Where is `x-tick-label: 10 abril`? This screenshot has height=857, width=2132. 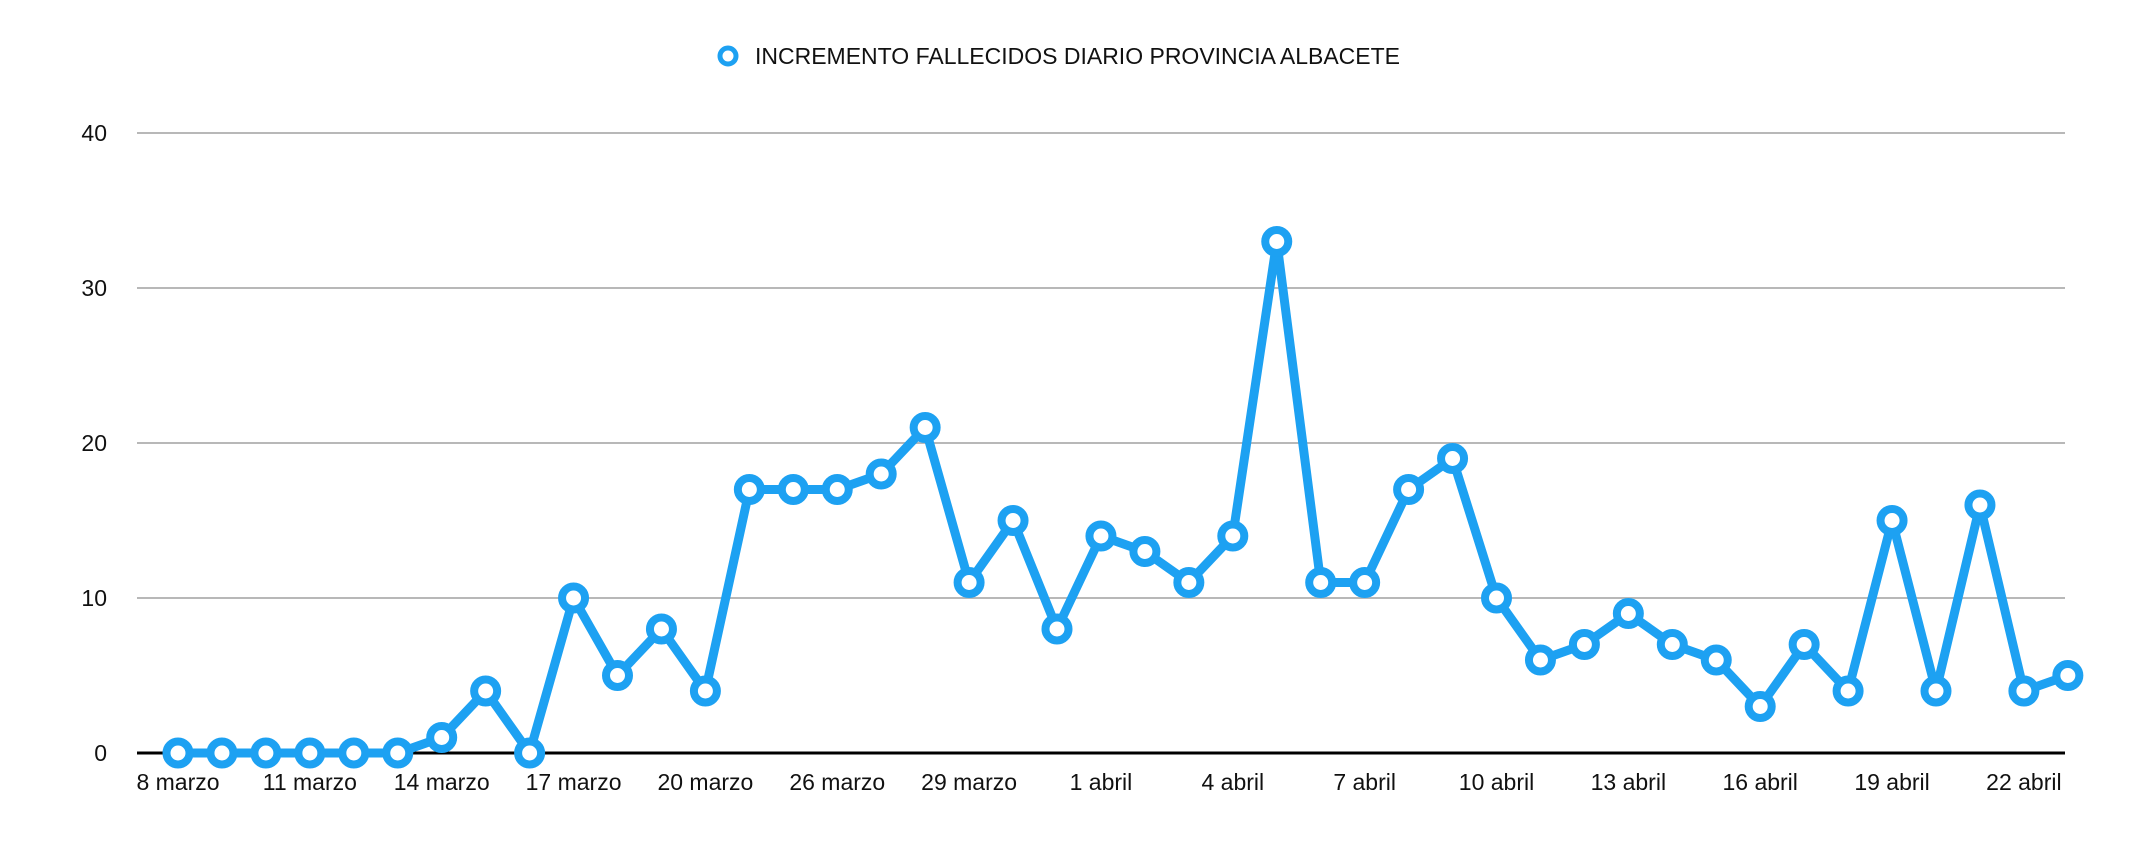 x-tick-label: 10 abril is located at coordinates (1496, 782).